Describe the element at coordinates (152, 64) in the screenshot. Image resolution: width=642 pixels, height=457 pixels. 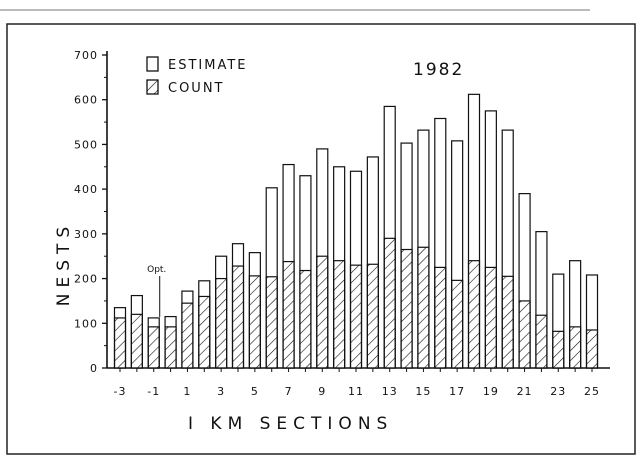
I see `legend-estimate-swatch` at that location.